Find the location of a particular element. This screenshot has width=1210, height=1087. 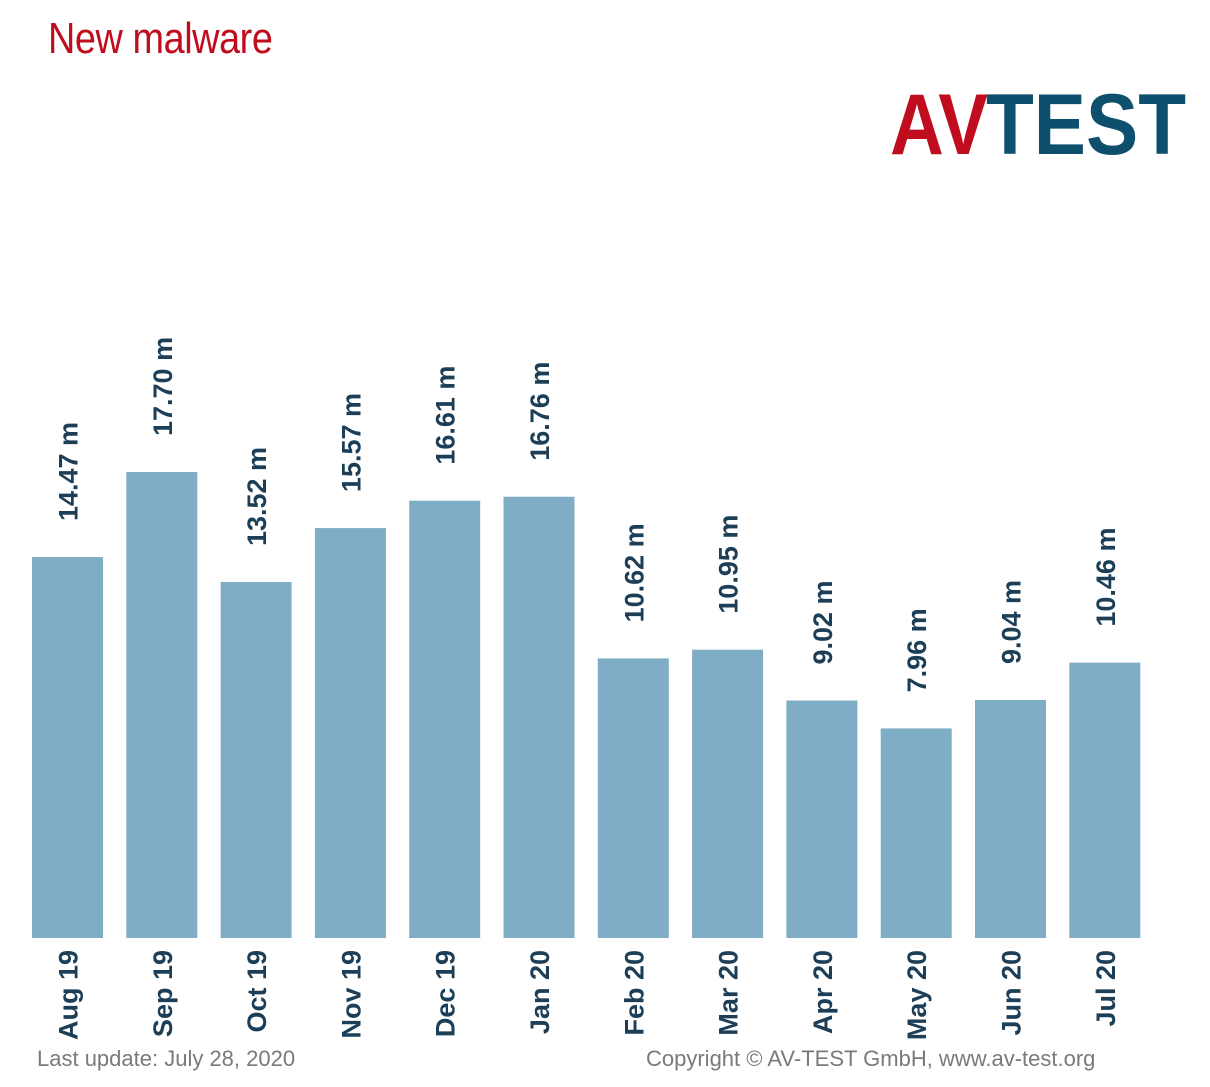

value-label: 10.95 m is located at coordinates (729, 564).